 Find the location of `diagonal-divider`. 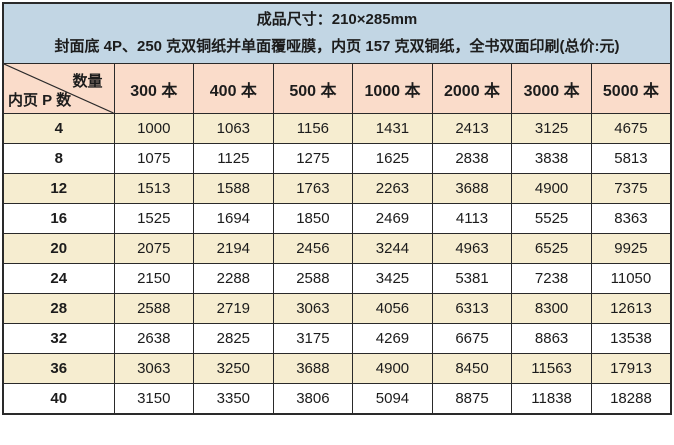

diagonal-divider is located at coordinates (59, 88).